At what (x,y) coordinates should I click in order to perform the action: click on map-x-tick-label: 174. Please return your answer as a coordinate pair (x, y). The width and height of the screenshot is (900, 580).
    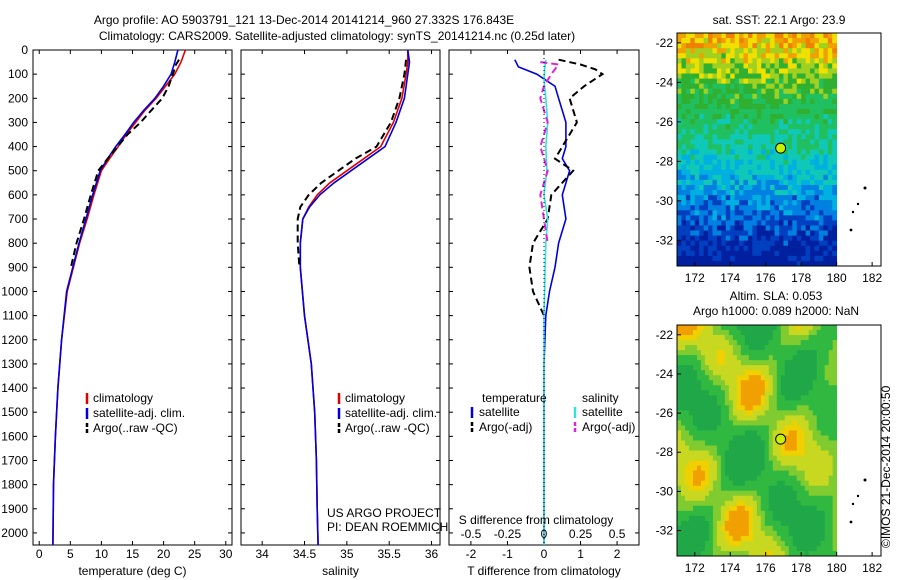
    Looking at the image, I should click on (730, 278).